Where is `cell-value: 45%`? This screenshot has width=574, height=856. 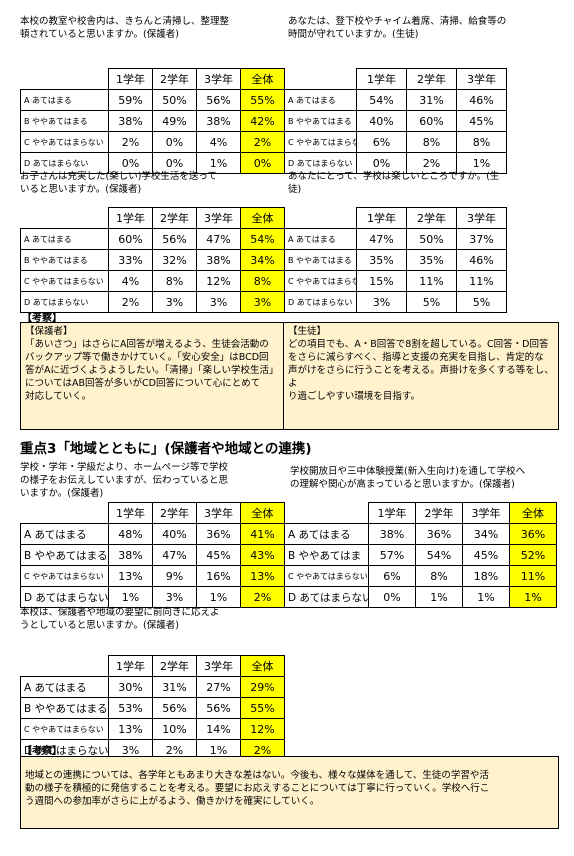
cell-value: 45% is located at coordinates (486, 555).